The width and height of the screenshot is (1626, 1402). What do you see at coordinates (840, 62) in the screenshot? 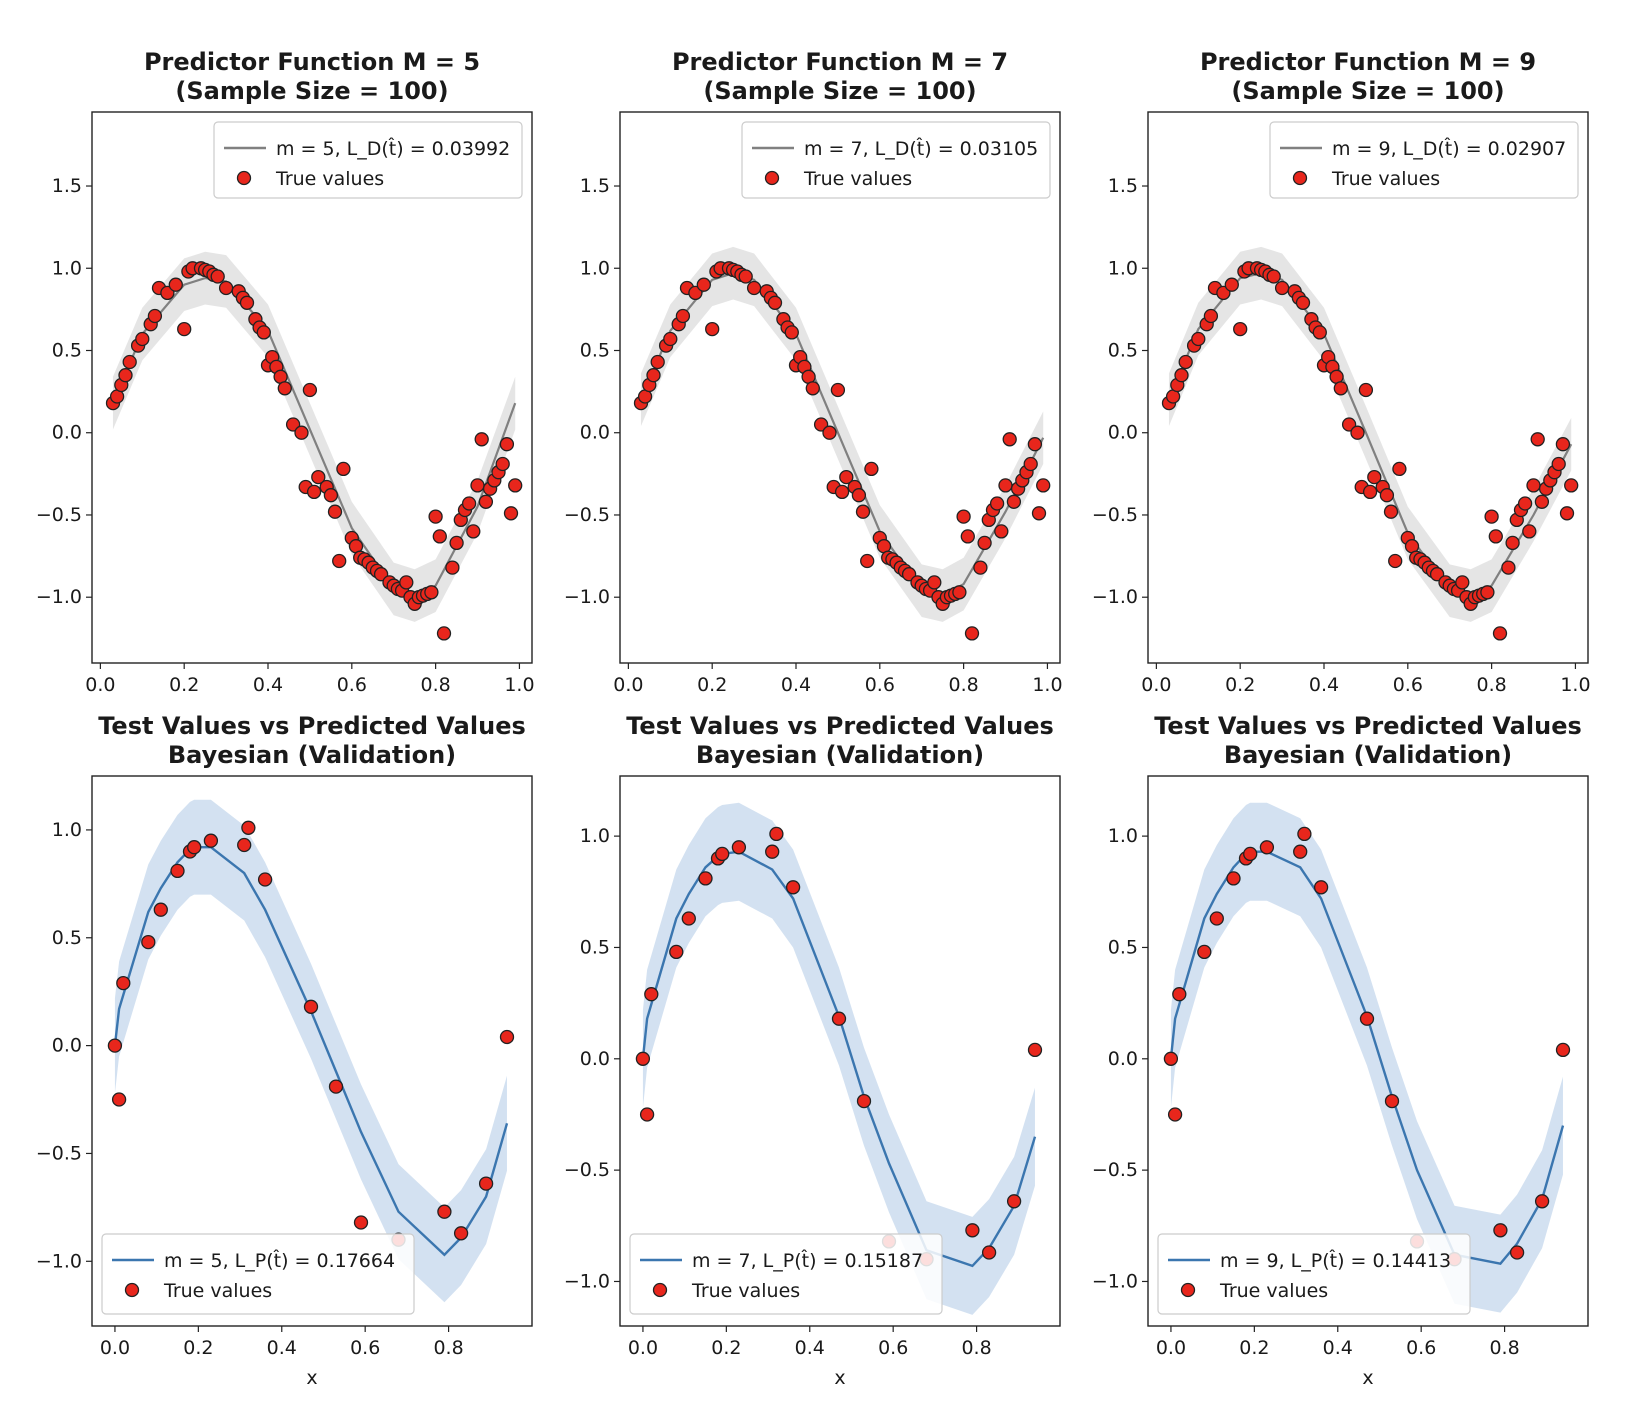
I see `panel-title: Predictor Function M = 7` at bounding box center [840, 62].